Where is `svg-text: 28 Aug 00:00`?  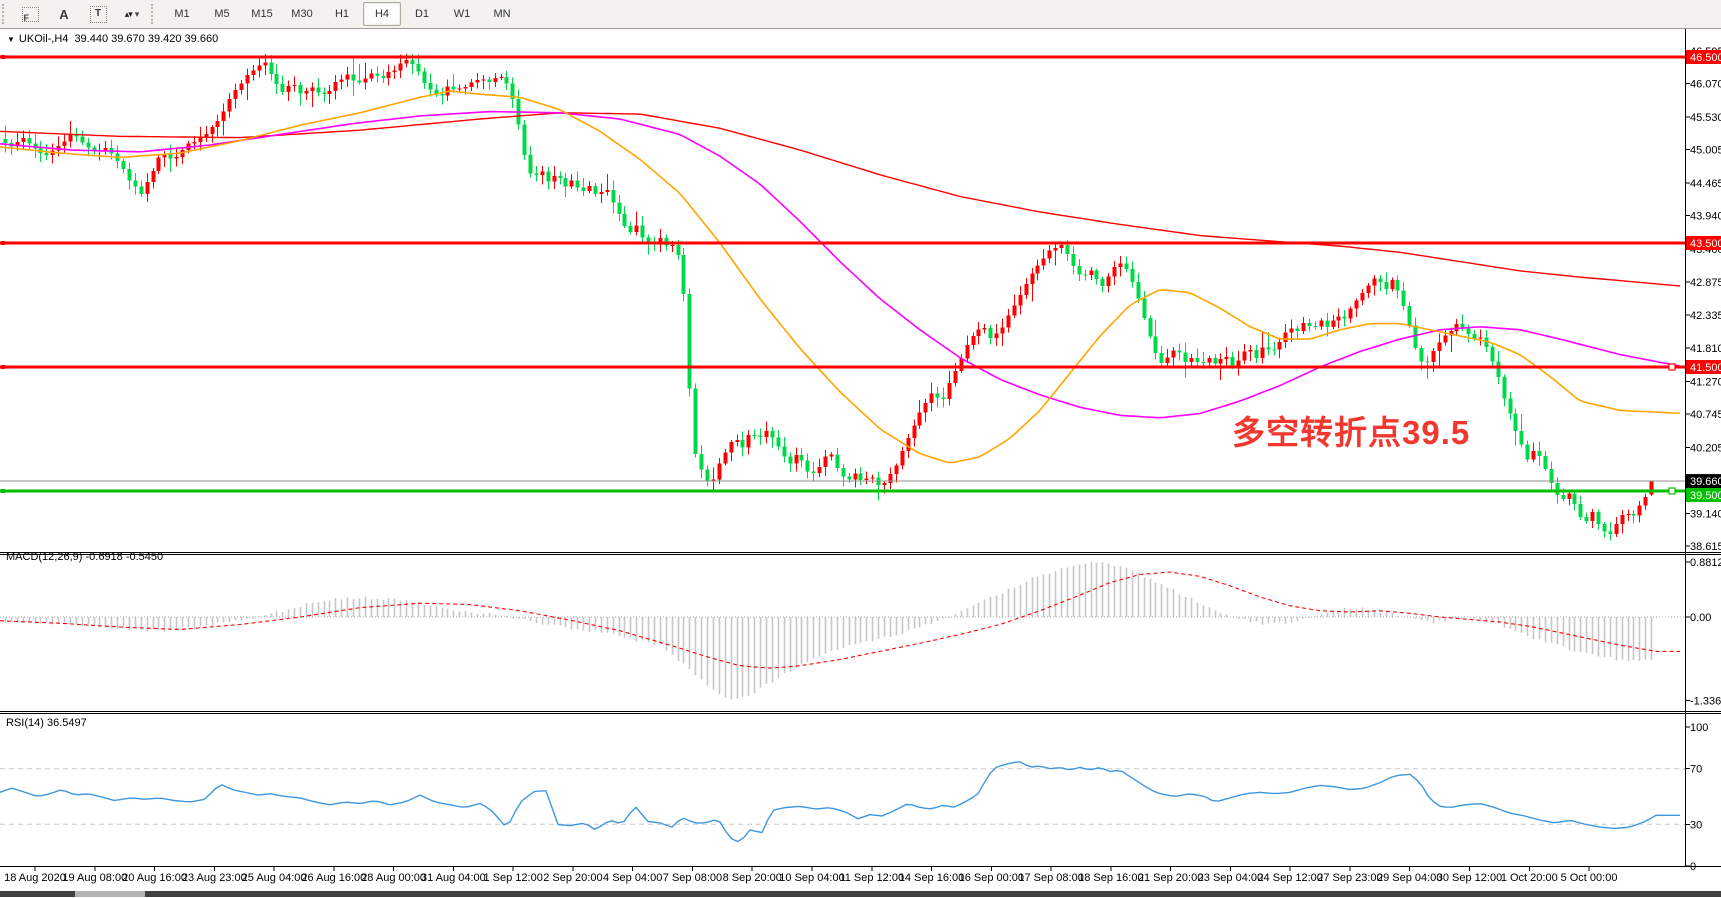 svg-text: 28 Aug 00:00 is located at coordinates (393, 878).